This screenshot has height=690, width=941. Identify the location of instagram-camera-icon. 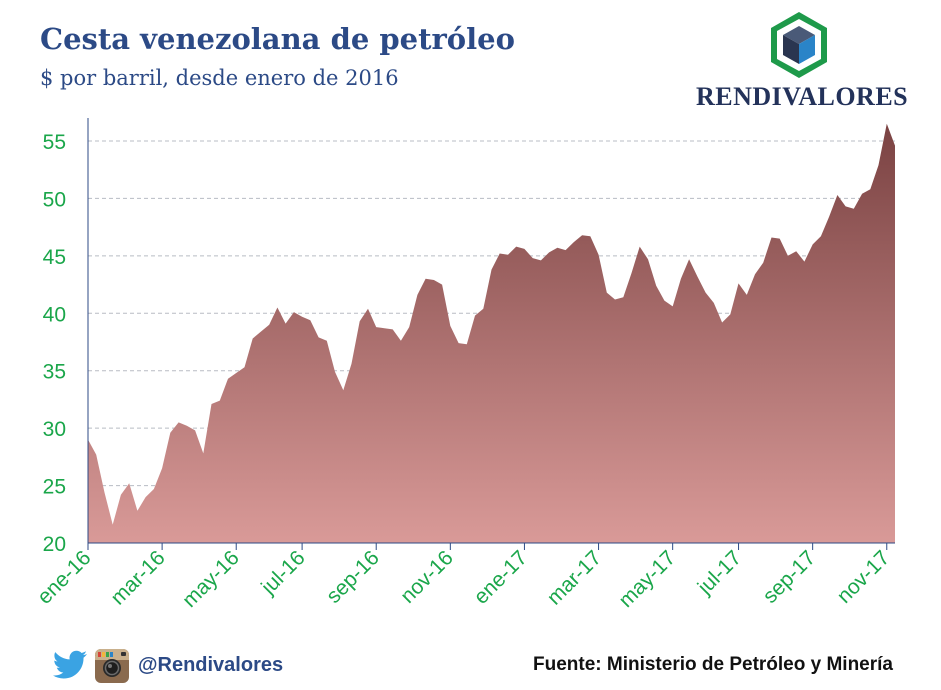
(112, 666).